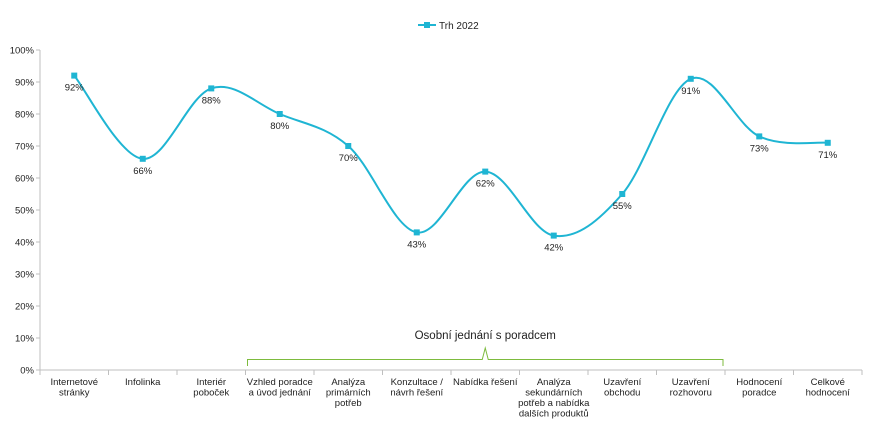 Image resolution: width=891 pixels, height=437 pixels. I want to click on x-tick-label: Hodnocení poradce, so click(759, 388).